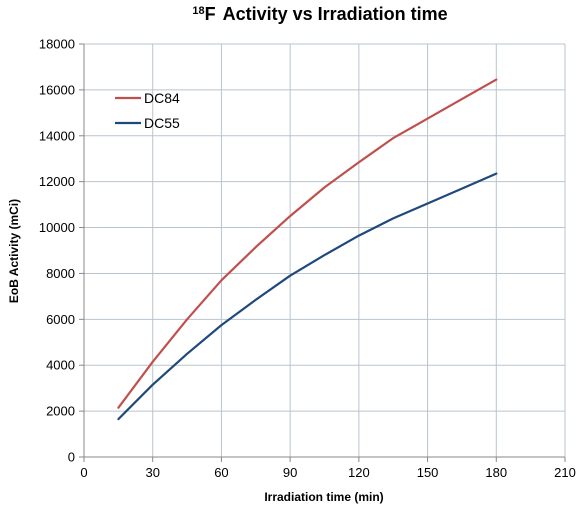 This screenshot has width=578, height=508. I want to click on y-tick-label: 2000, so click(60, 411).